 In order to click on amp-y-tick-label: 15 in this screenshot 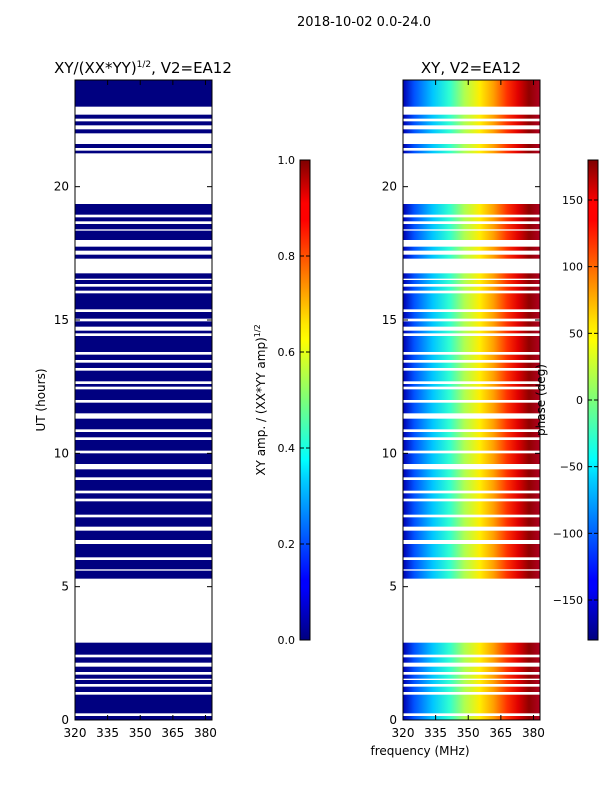, I will do `click(61, 320)`.